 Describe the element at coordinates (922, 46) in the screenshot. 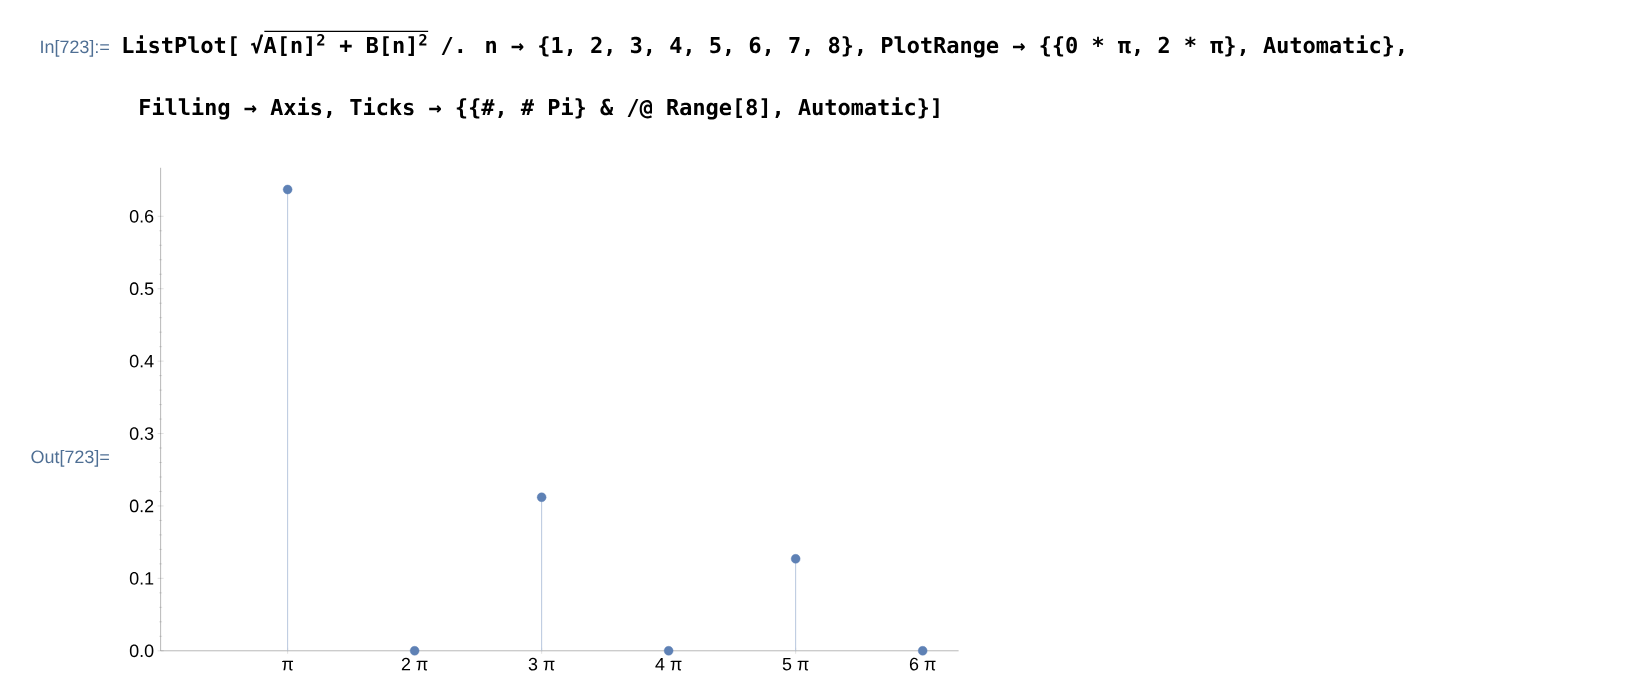

I see `text: /. n → {1, 2, 3, 4, 5, 6, 7, 8}, PlotRange → {{0 * π, 2 * π}, Automatic},` at that location.